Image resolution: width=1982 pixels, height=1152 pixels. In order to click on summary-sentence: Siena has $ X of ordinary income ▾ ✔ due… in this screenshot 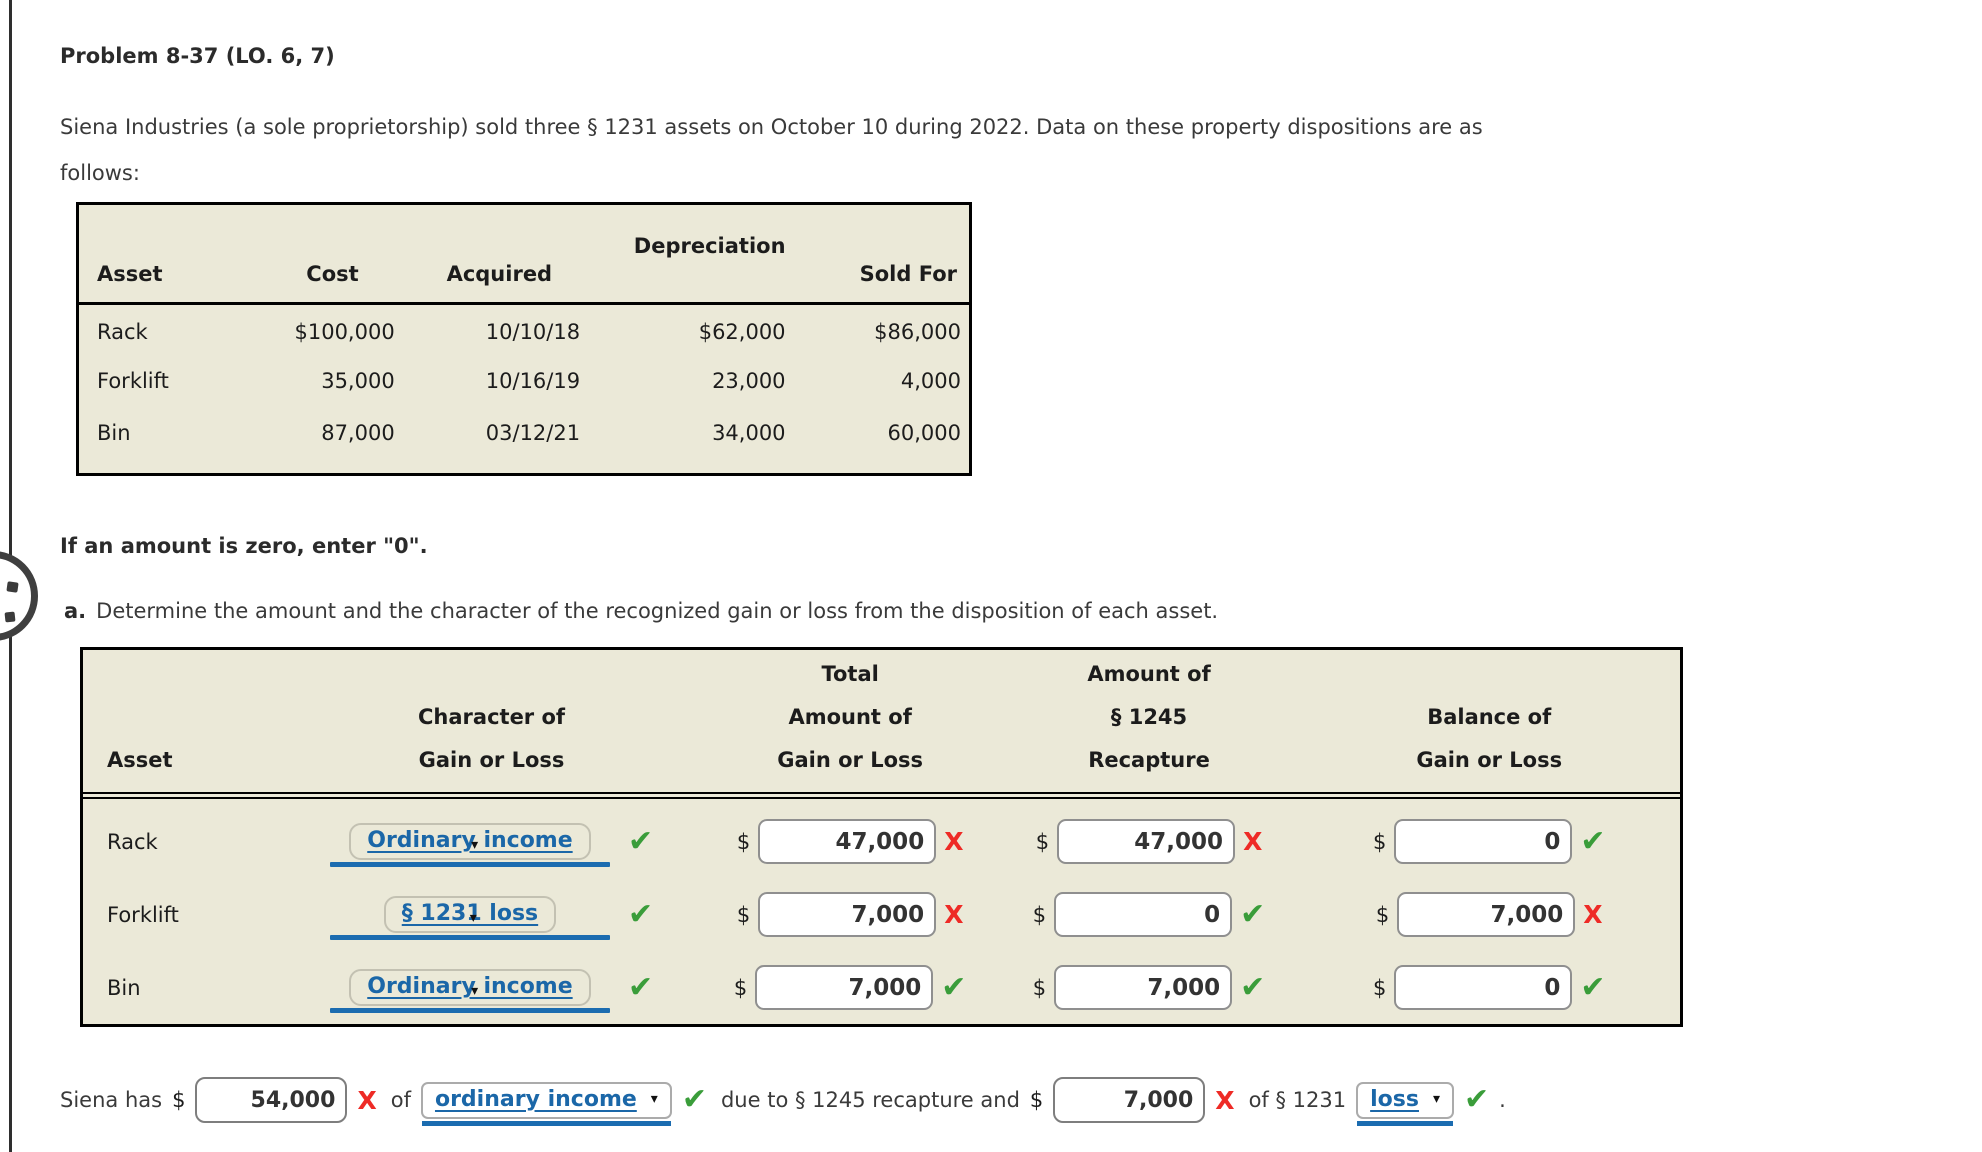, I will do `click(783, 1100)`.